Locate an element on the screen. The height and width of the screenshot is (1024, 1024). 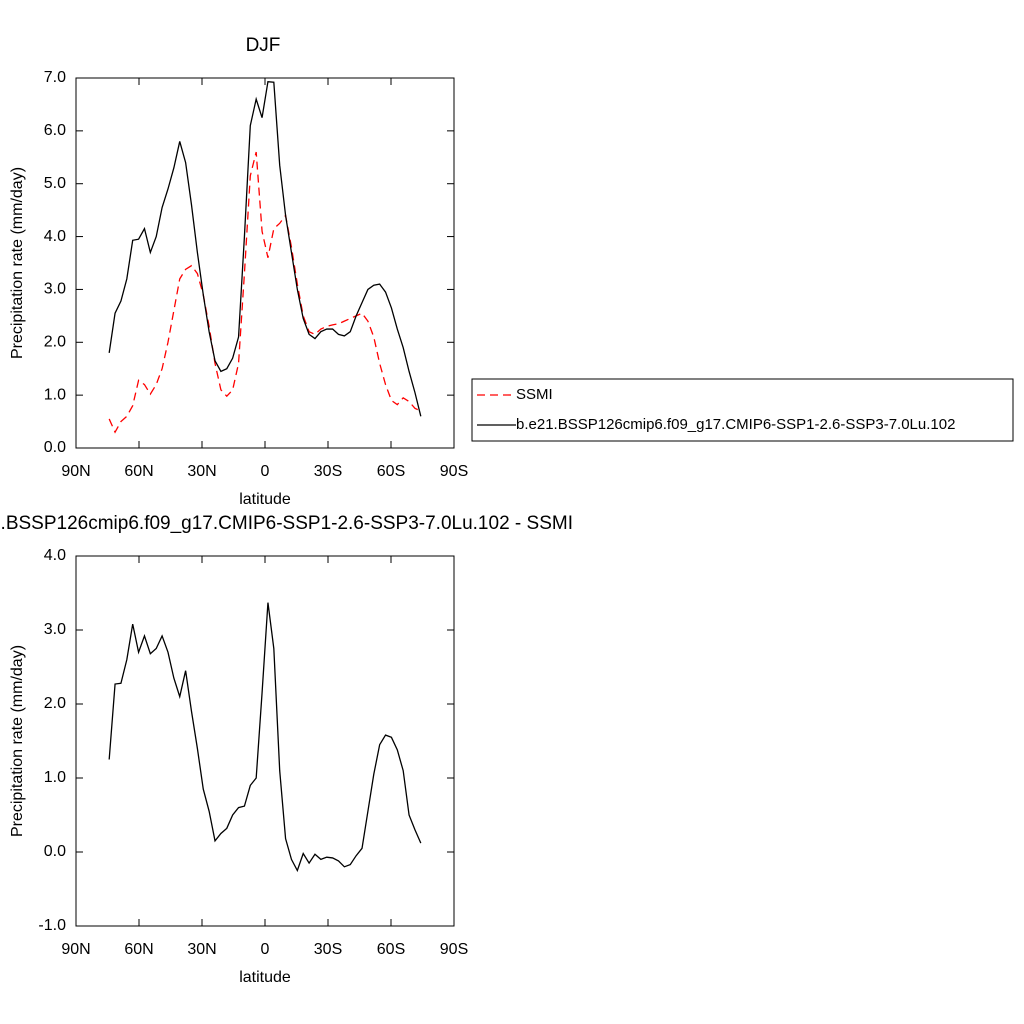
chart-title: DJF is located at coordinates (263, 45).